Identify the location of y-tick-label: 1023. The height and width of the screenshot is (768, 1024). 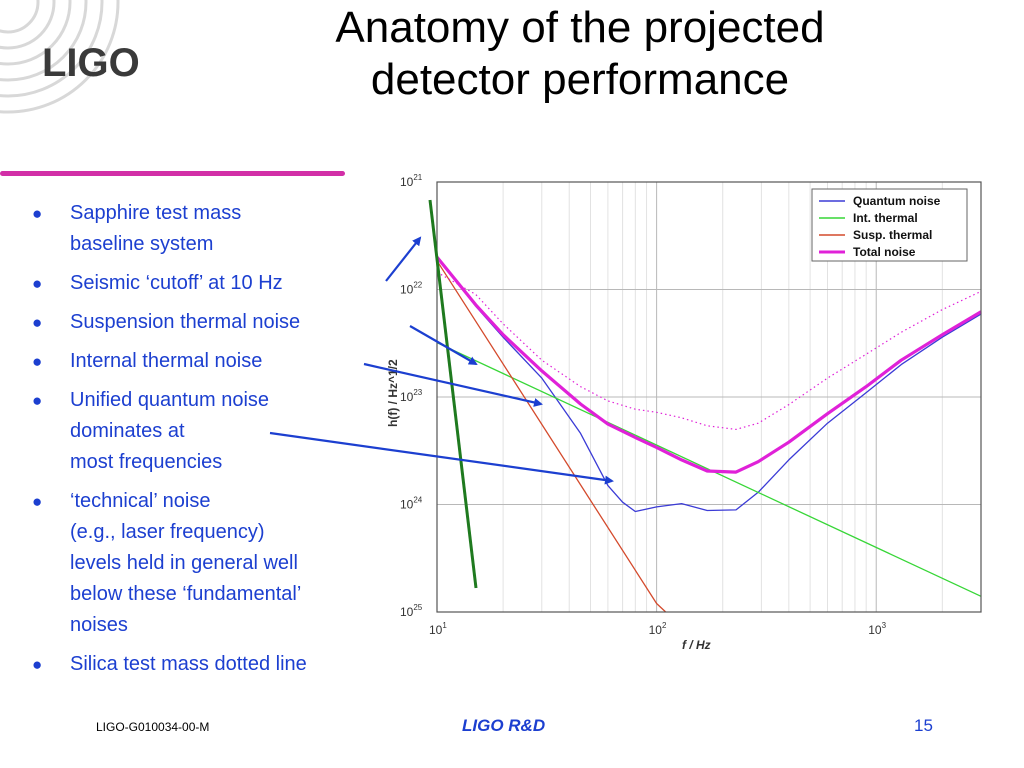
(411, 396).